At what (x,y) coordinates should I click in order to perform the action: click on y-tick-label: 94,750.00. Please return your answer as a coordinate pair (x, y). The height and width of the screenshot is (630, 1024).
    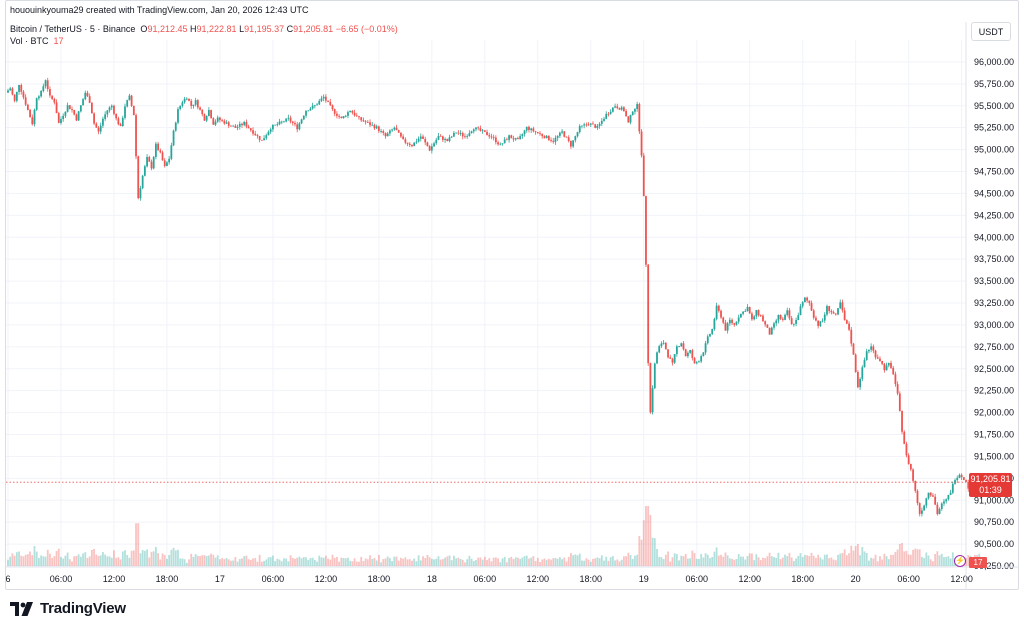
    Looking at the image, I should click on (994, 172).